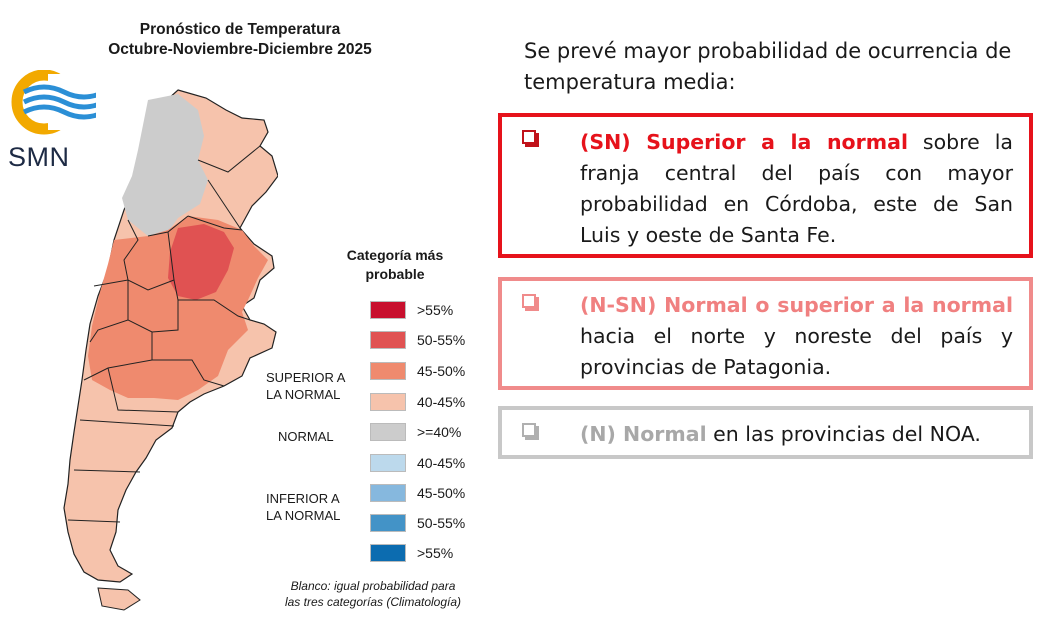 The width and height of the screenshot is (1037, 627). Describe the element at coordinates (303, 498) in the screenshot. I see `legend-group-inferior-line1: INFERIOR A` at that location.